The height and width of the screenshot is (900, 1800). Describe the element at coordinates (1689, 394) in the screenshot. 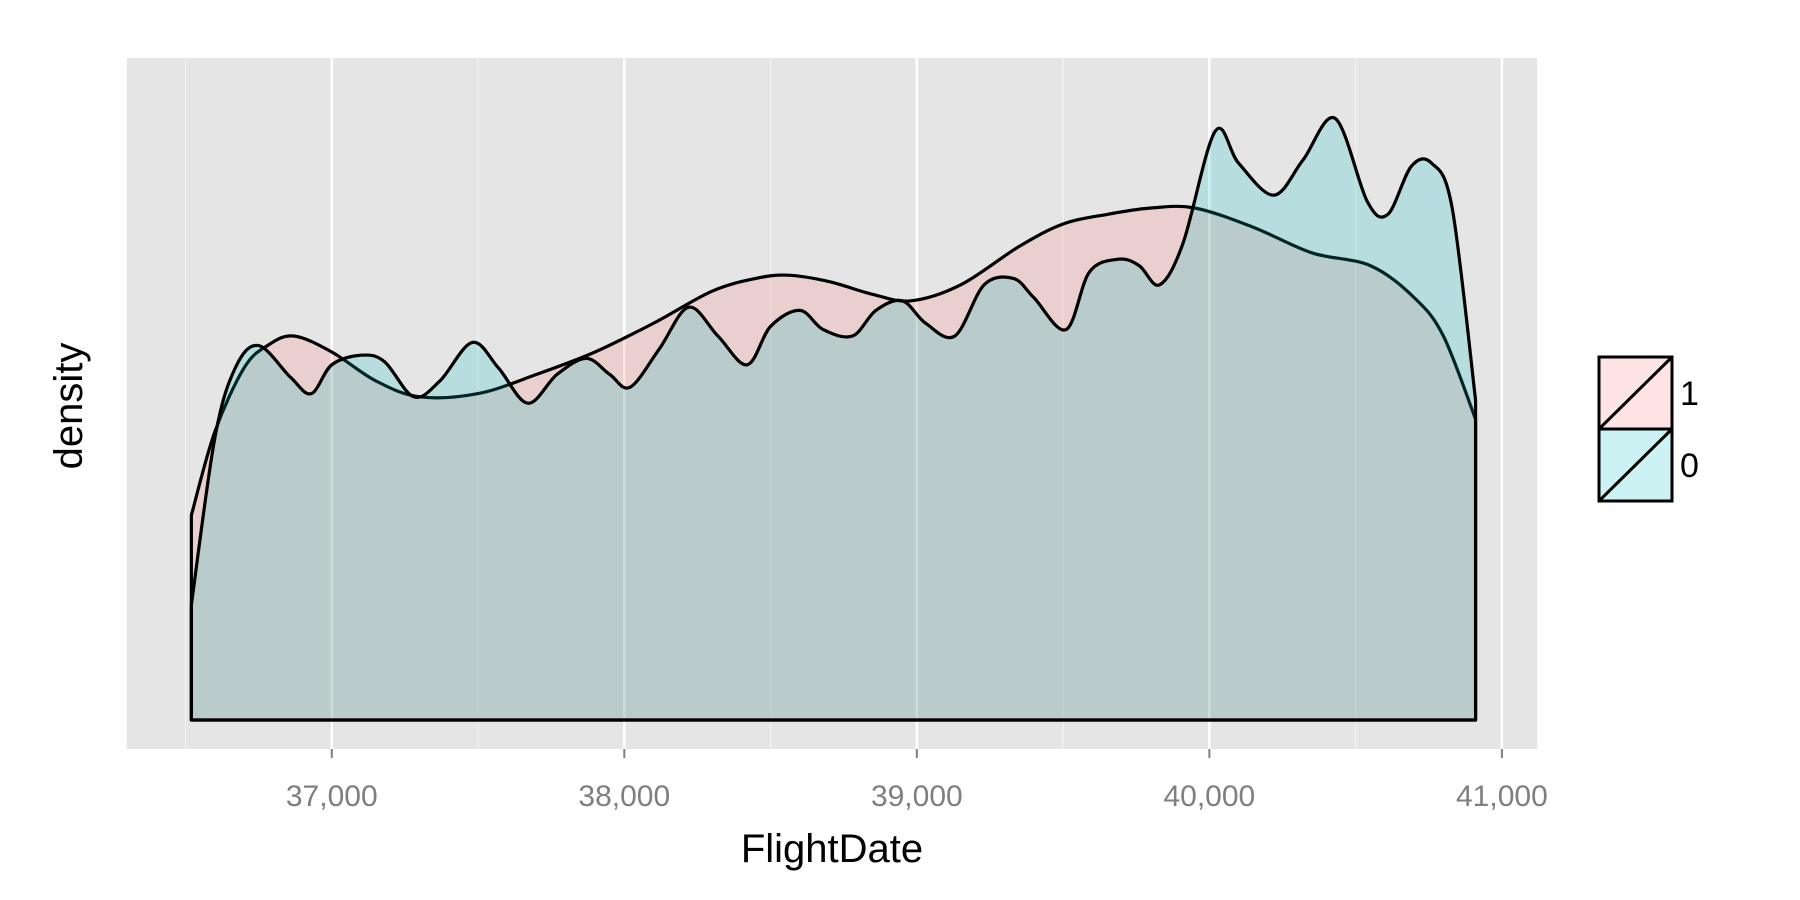

I see `legend-label: 1` at that location.